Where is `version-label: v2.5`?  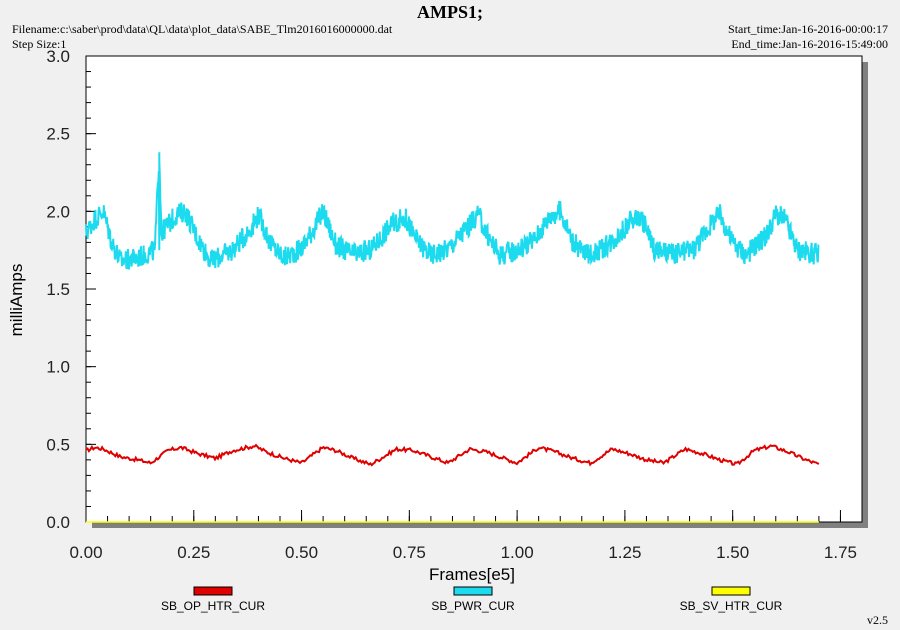 version-label: v2.5 is located at coordinates (877, 620).